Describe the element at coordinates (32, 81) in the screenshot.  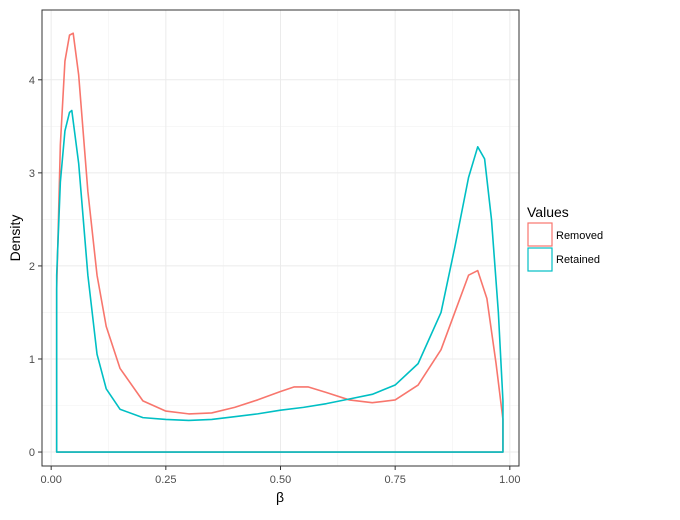
I see `y-tick-label: 4` at that location.